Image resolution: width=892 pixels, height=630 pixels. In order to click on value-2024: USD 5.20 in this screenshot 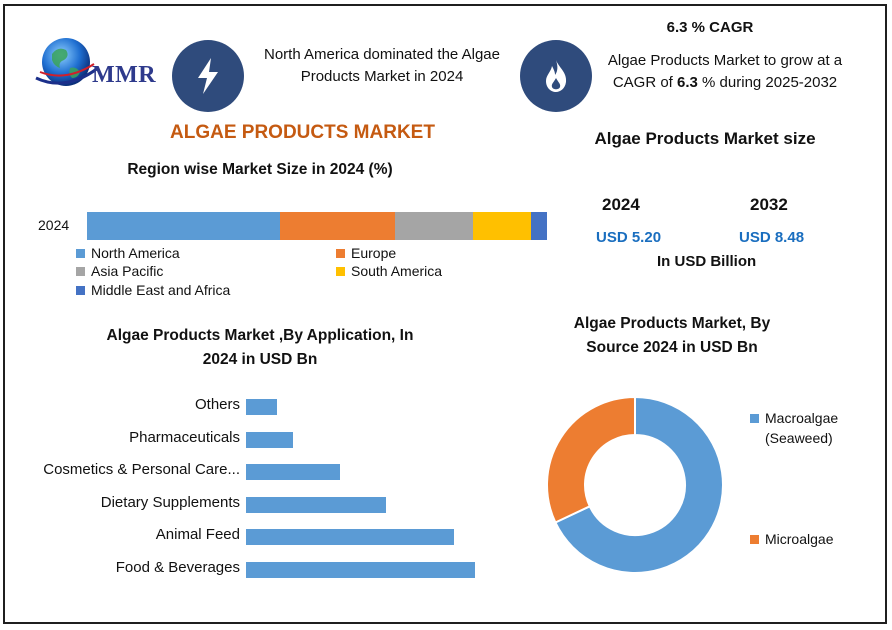, I will do `click(629, 237)`.